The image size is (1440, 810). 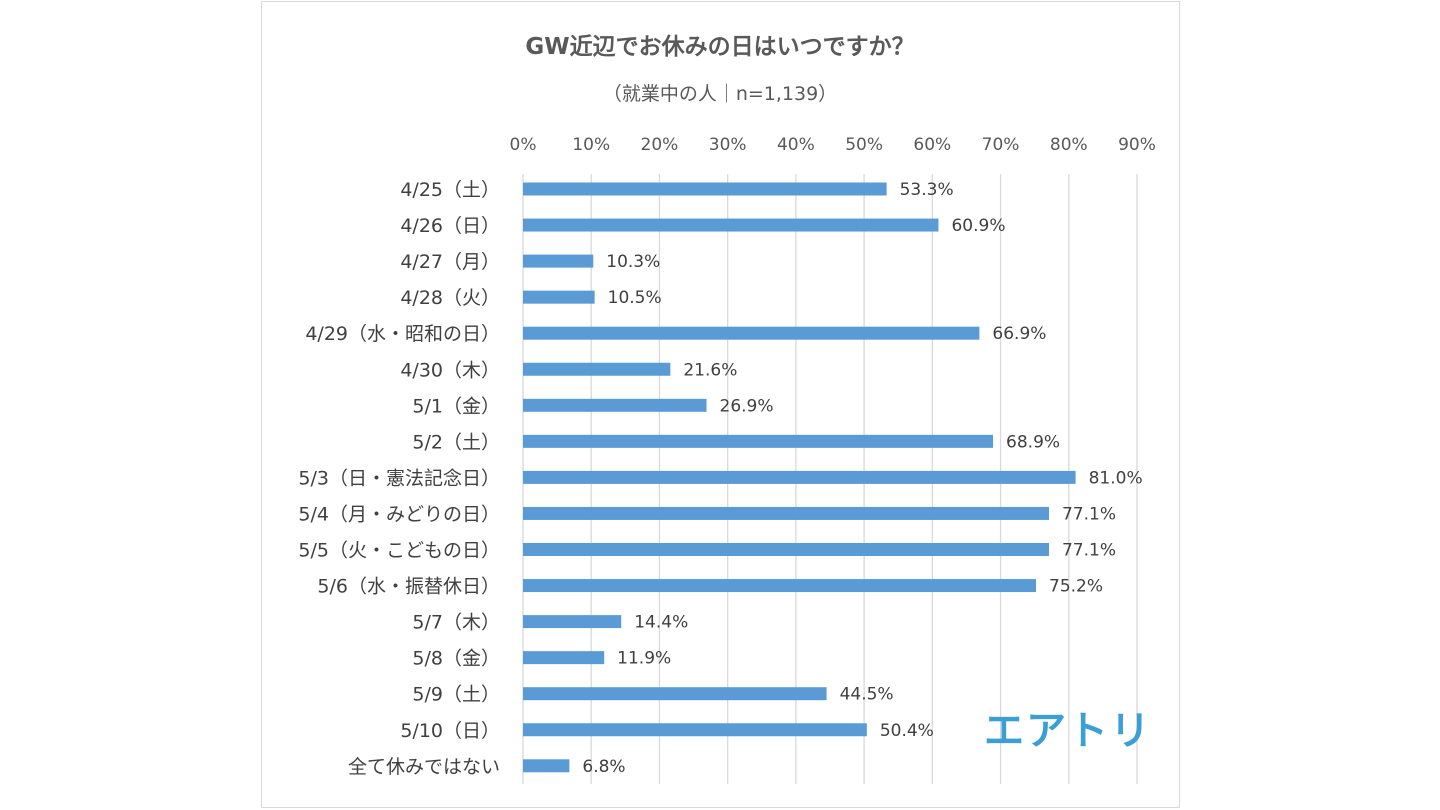 I want to click on chart-subtitle: （就業中の人｜n=1,139）, so click(x=720, y=94).